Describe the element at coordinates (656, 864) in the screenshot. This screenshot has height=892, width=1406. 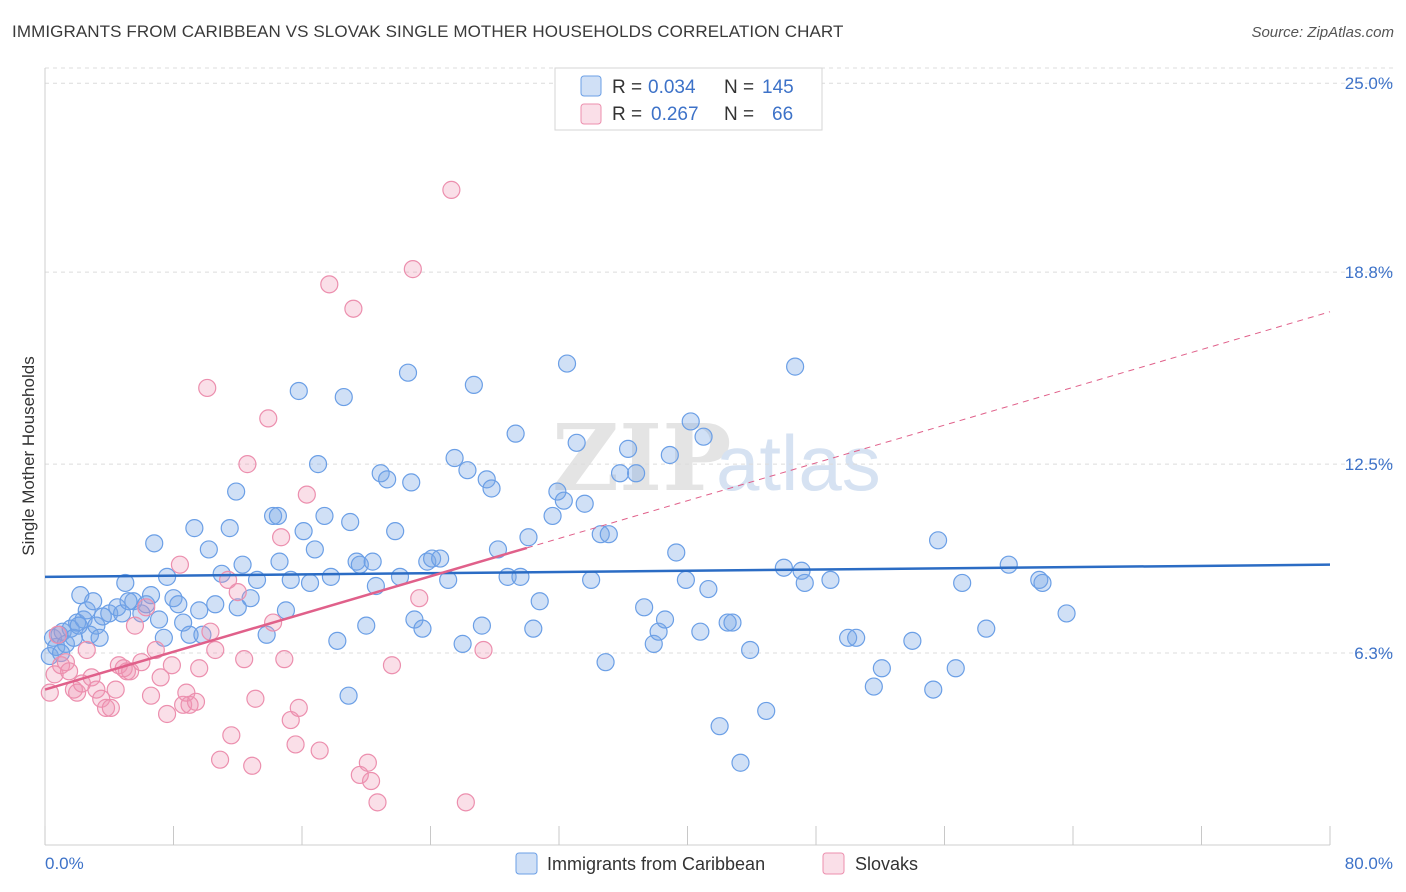
I see `bottom-legend-label-caribbean: Immigrants from Caribbean` at that location.